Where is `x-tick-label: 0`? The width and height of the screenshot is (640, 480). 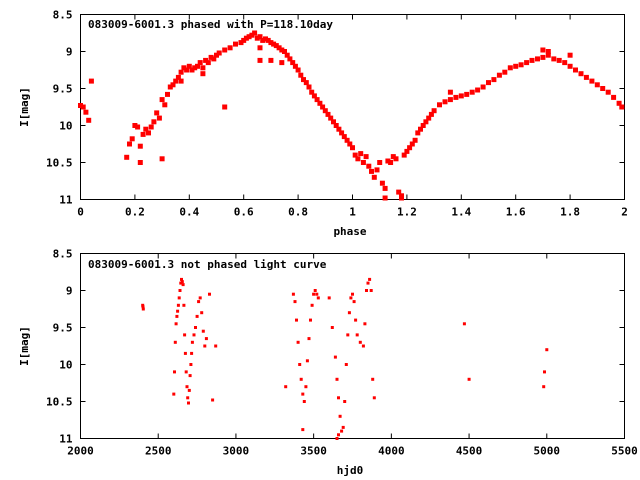
x-tick-label: 0 is located at coordinates (80, 212).